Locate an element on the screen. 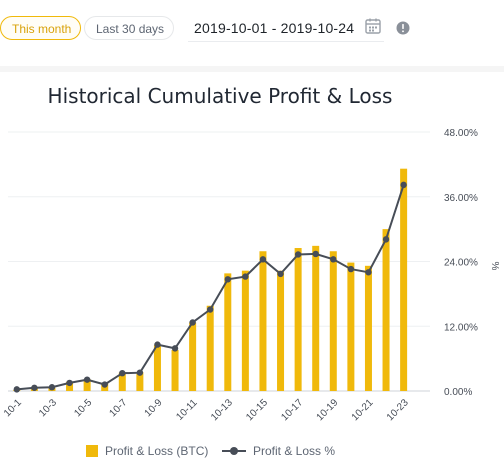 This screenshot has height=464, width=504. x-tick-label: 10-13 is located at coordinates (222, 410).